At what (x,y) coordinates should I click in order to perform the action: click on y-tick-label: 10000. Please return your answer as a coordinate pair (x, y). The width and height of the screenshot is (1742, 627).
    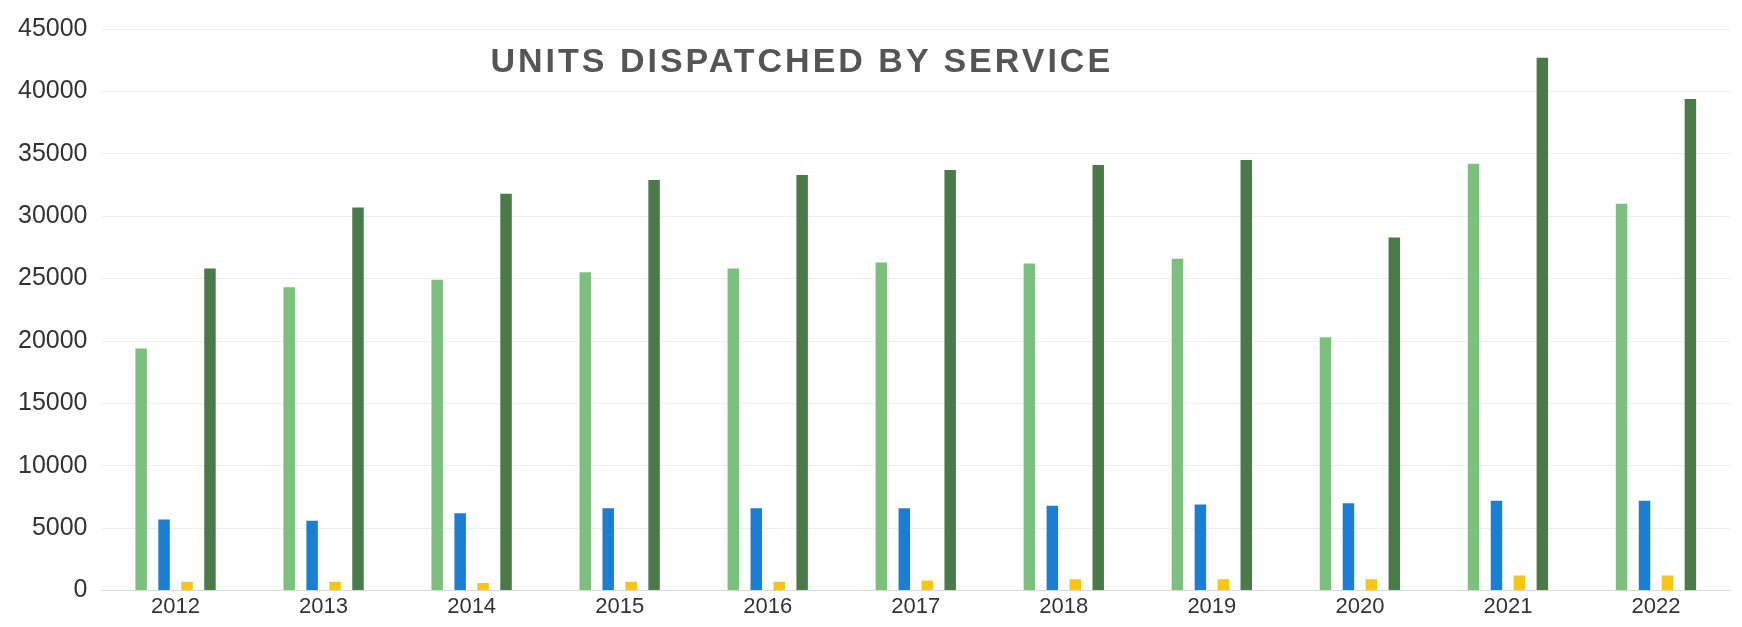
    Looking at the image, I should click on (52, 463).